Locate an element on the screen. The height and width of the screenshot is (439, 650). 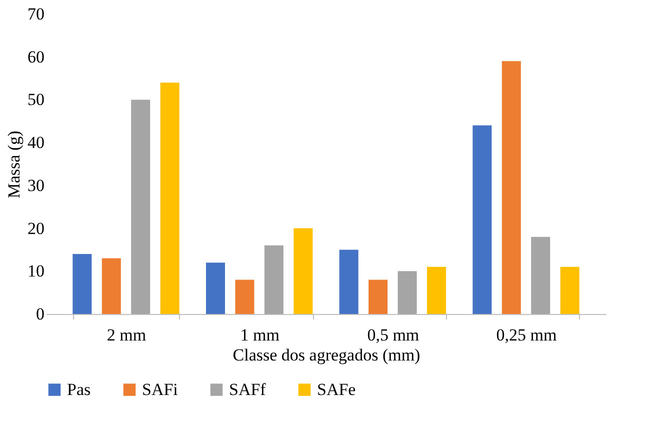
y-tick-label: 50 is located at coordinates (36, 100).